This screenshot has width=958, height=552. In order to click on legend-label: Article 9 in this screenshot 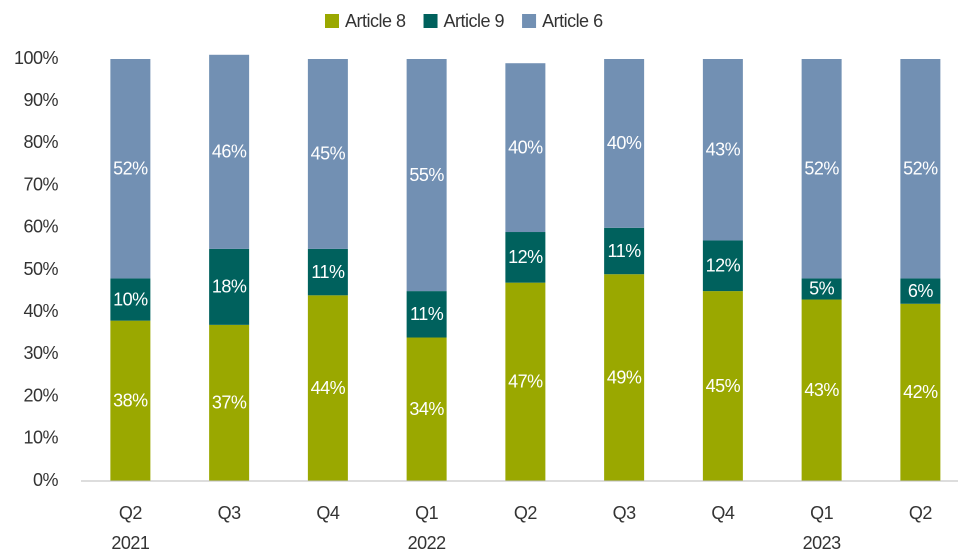, I will do `click(474, 21)`.